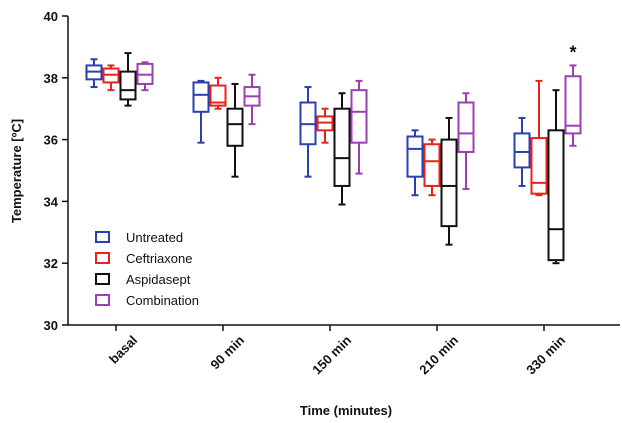  What do you see at coordinates (51, 140) in the screenshot?
I see `y-tick-label: 36` at bounding box center [51, 140].